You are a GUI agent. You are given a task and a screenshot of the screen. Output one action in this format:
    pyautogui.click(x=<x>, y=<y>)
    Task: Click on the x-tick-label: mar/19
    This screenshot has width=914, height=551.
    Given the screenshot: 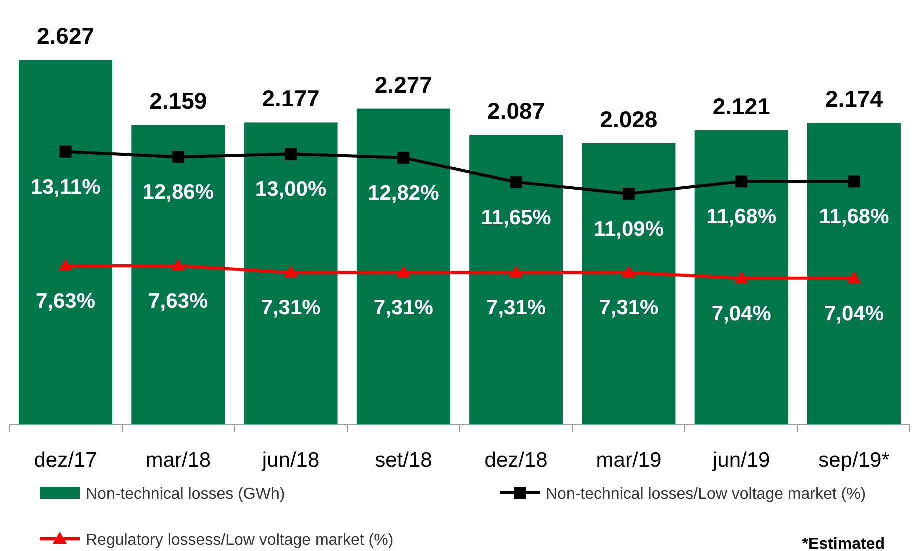 What is the action you would take?
    pyautogui.click(x=629, y=460)
    